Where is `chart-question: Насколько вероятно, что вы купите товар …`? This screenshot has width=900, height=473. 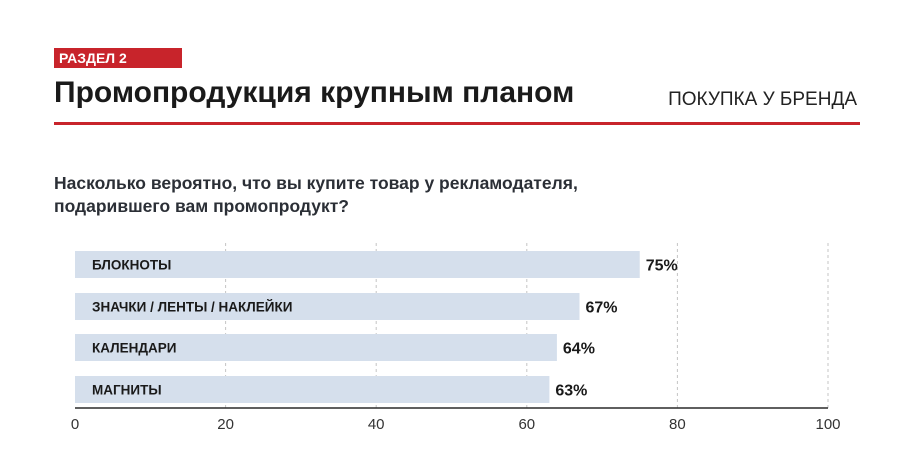 chart-question: Насколько вероятно, что вы купите товар … is located at coordinates (316, 194).